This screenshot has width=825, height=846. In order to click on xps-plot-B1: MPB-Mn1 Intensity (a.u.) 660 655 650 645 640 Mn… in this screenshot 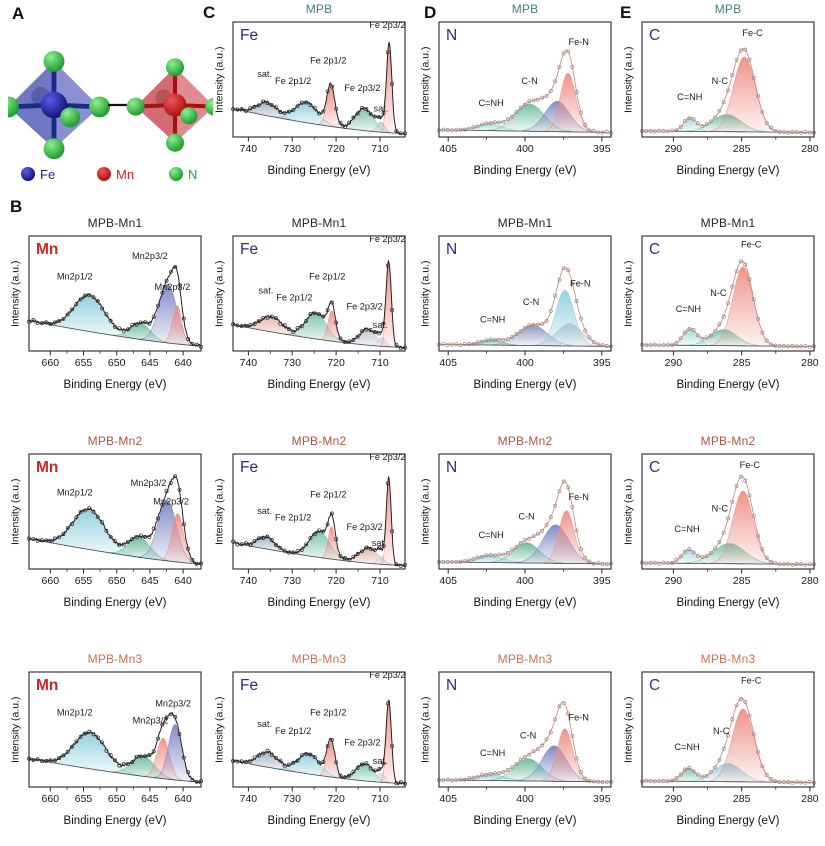, I will do `click(108, 309)`.